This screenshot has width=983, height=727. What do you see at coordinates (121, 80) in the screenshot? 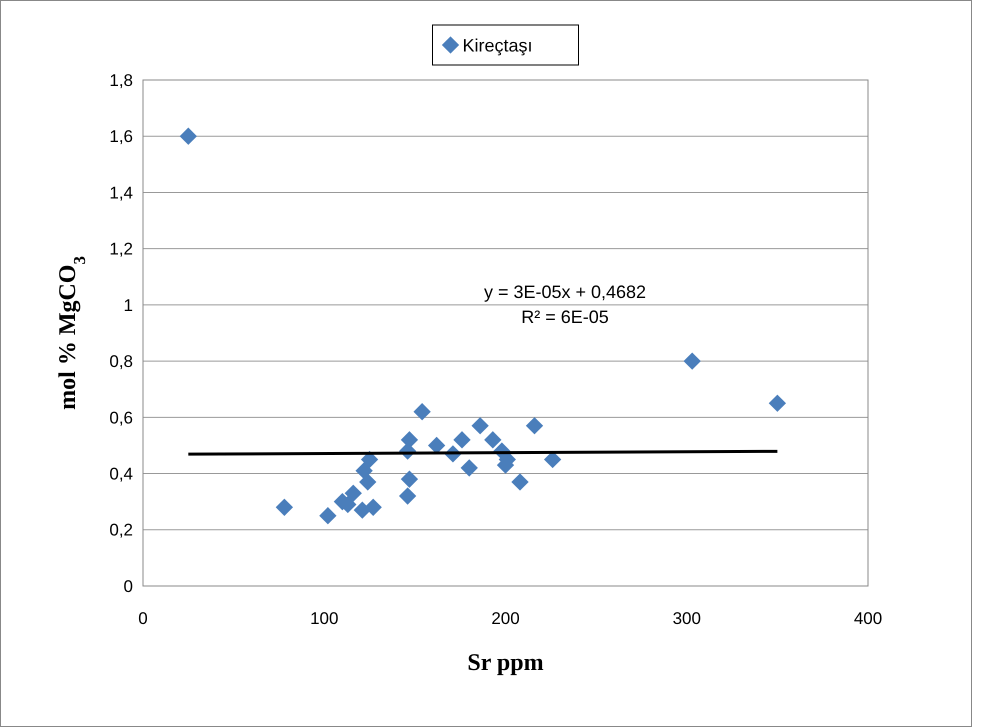
I see `y-tick-label: 1,8` at bounding box center [121, 80].